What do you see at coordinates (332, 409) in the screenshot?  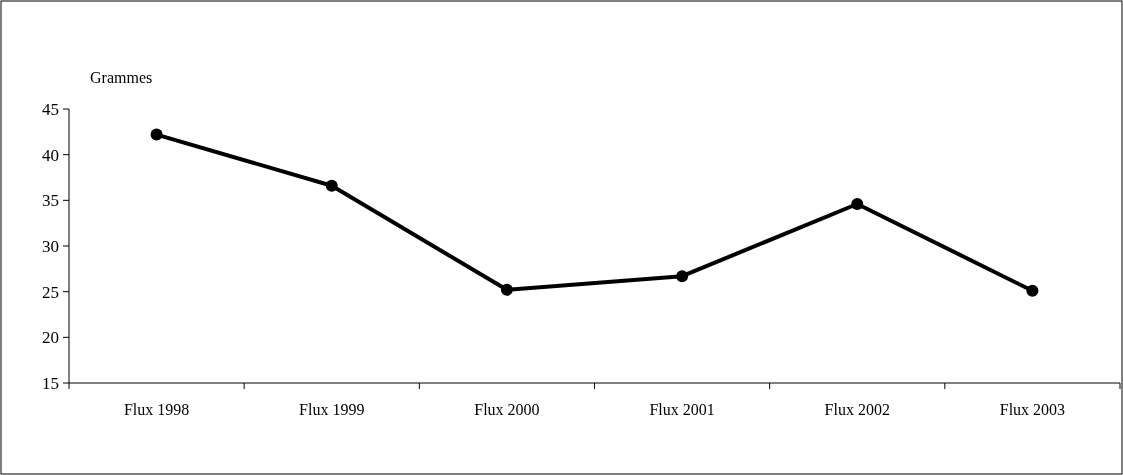 I see `x-tick-label: Flux 1999` at bounding box center [332, 409].